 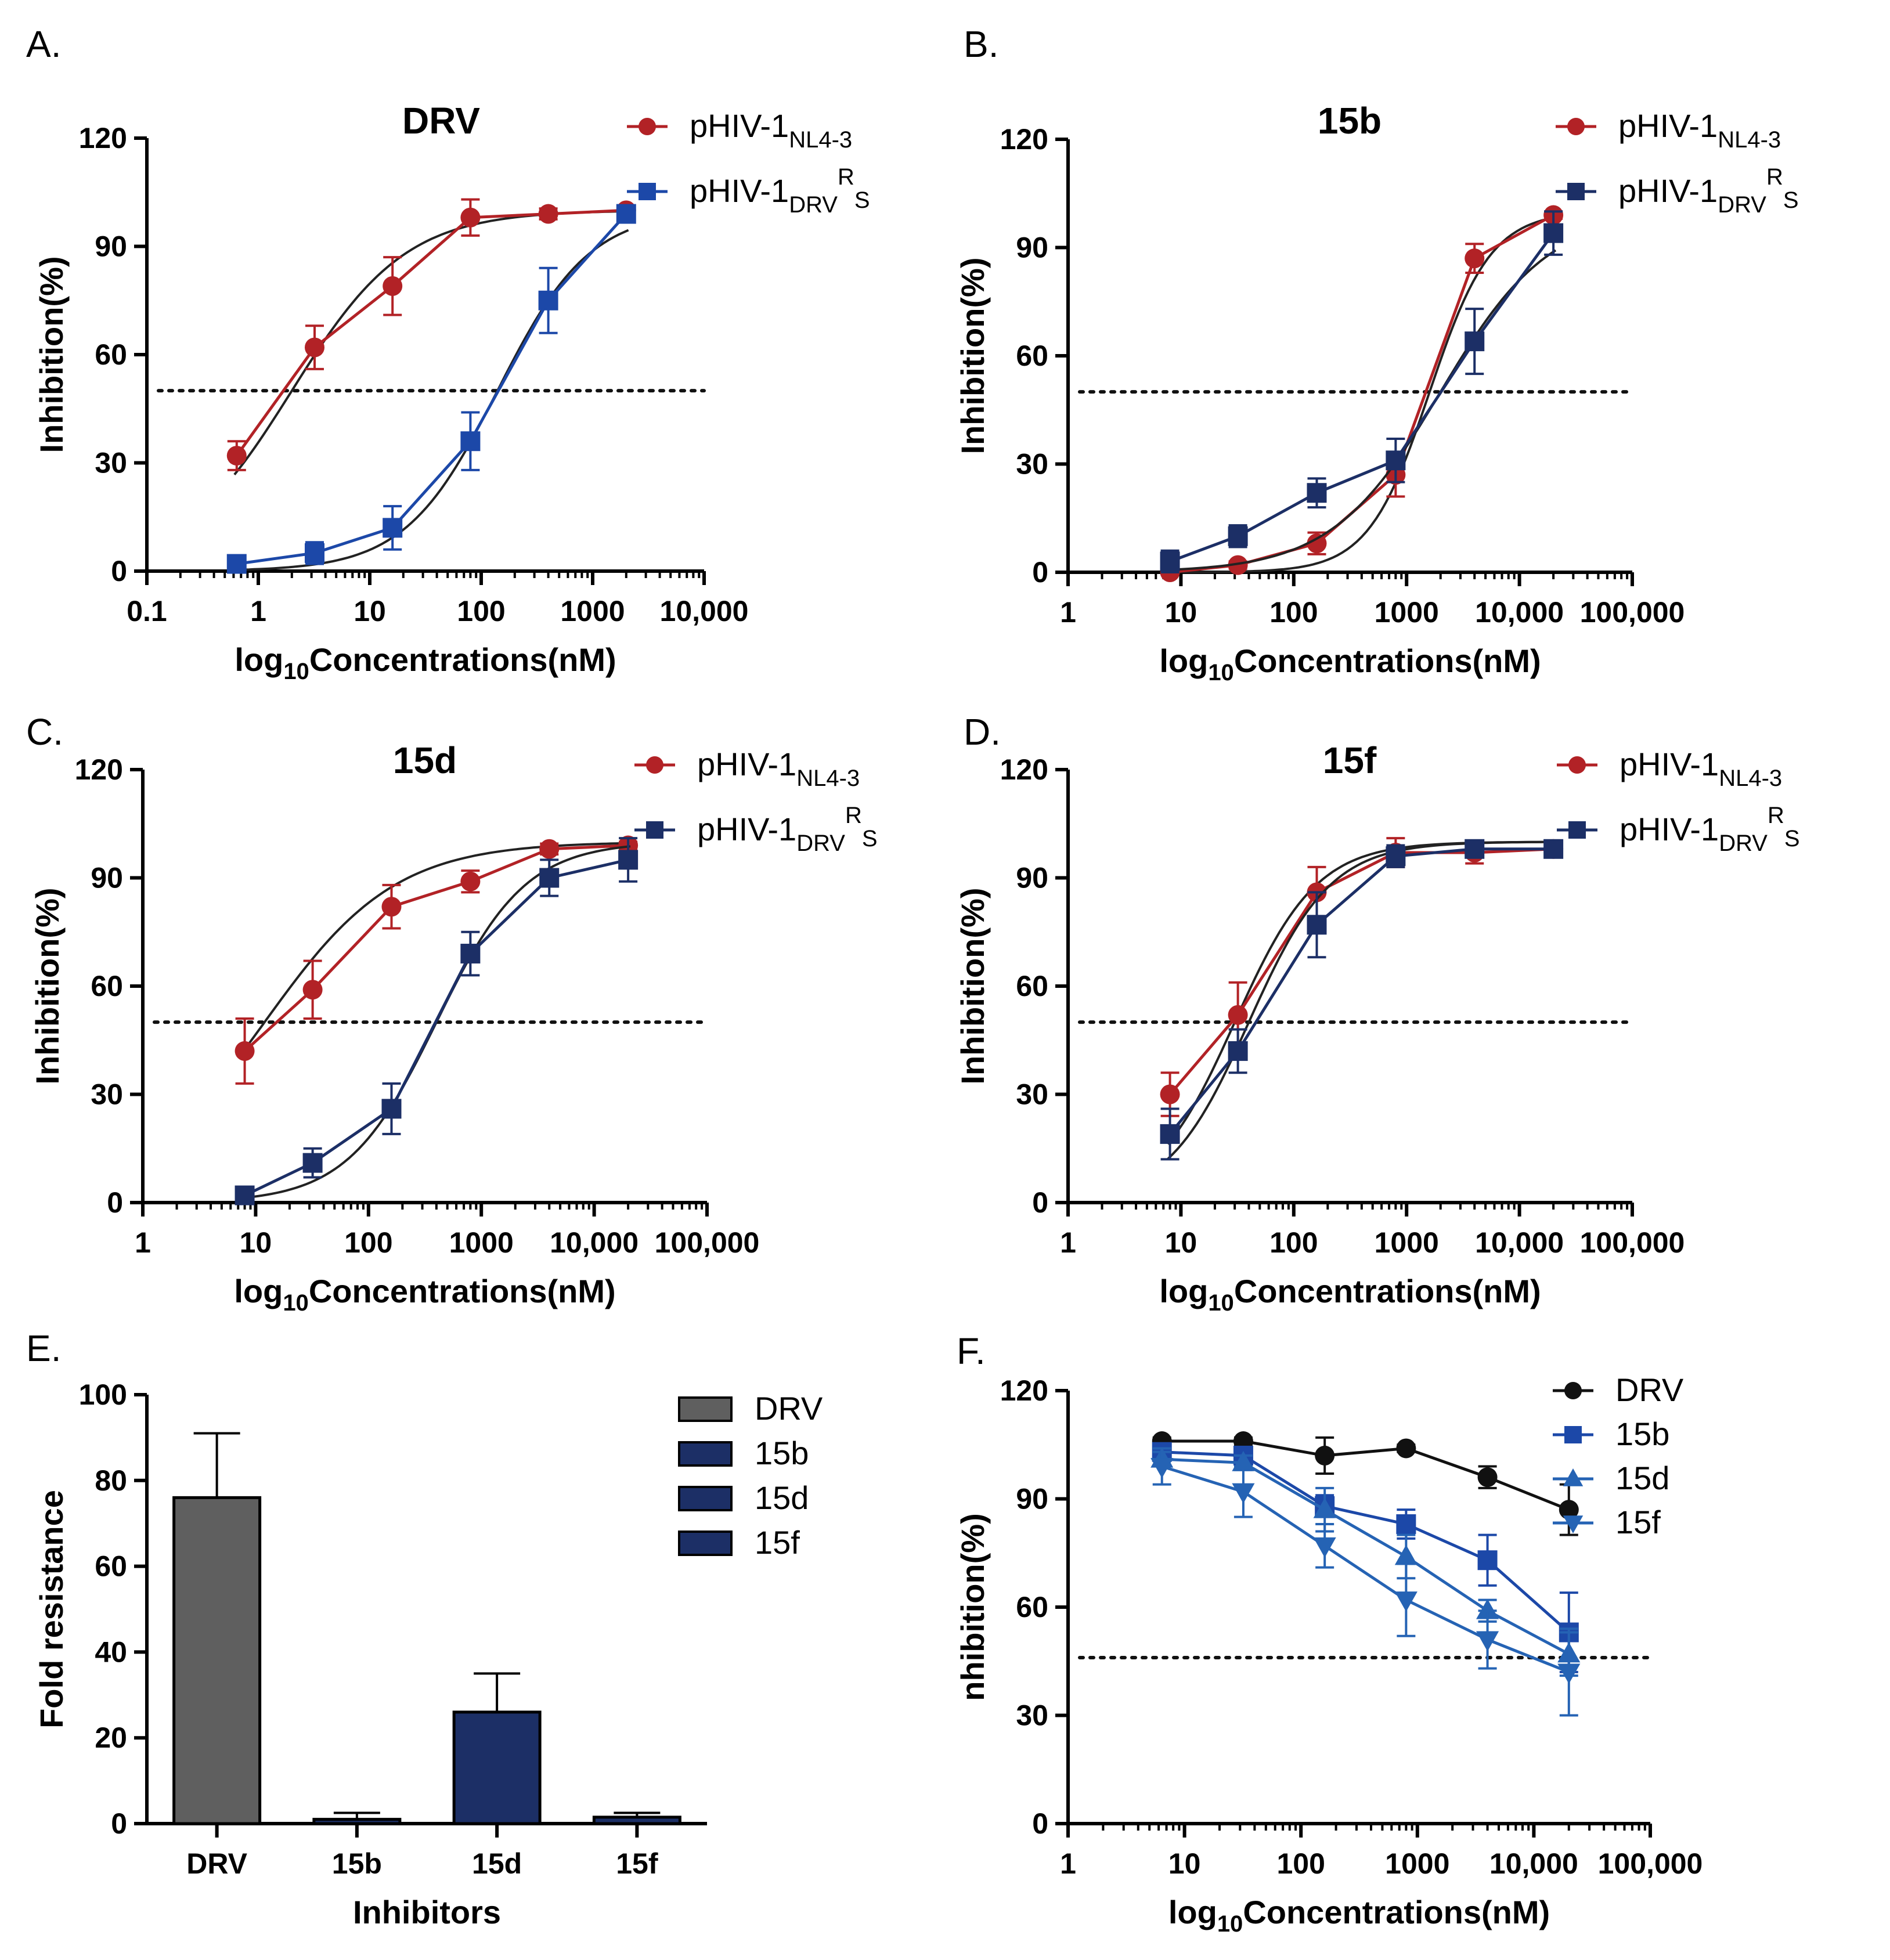 I want to click on x-tick-label: 10,000, so click(x=1533, y=1863).